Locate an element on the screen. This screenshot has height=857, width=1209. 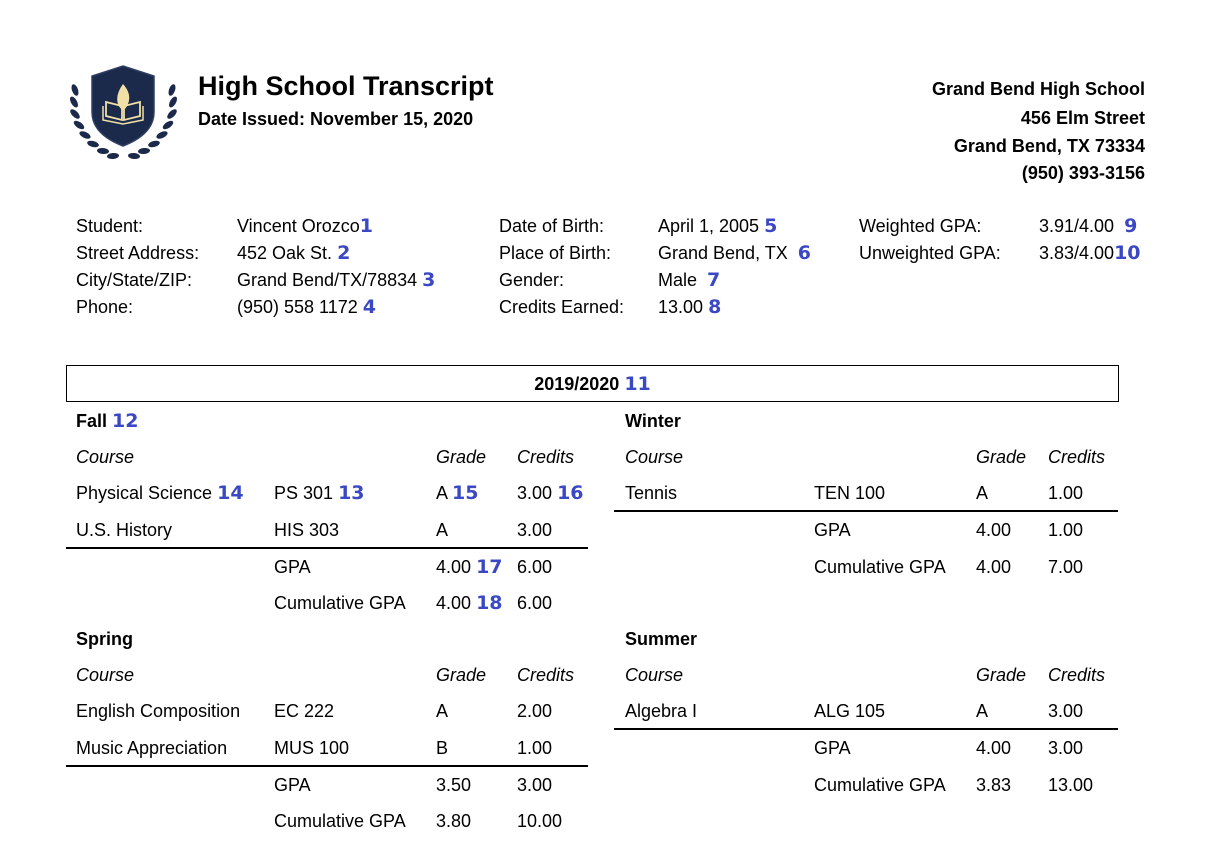
course-credits: 3.00 16 is located at coordinates (550, 493).